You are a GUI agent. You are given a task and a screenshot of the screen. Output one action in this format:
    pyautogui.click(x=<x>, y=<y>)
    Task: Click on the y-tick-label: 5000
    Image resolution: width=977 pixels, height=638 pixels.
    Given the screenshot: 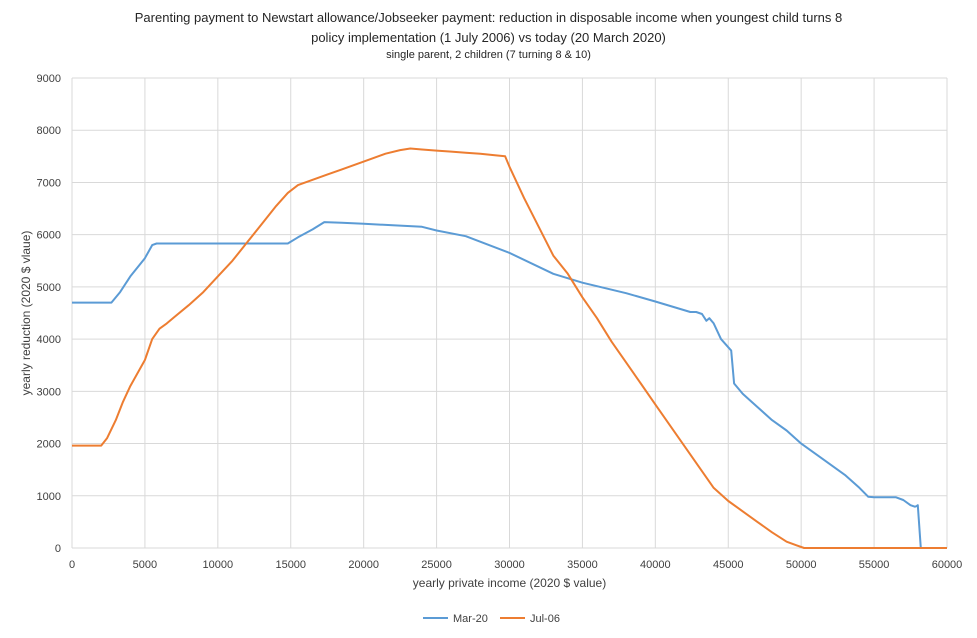 What is the action you would take?
    pyautogui.click(x=49, y=288)
    